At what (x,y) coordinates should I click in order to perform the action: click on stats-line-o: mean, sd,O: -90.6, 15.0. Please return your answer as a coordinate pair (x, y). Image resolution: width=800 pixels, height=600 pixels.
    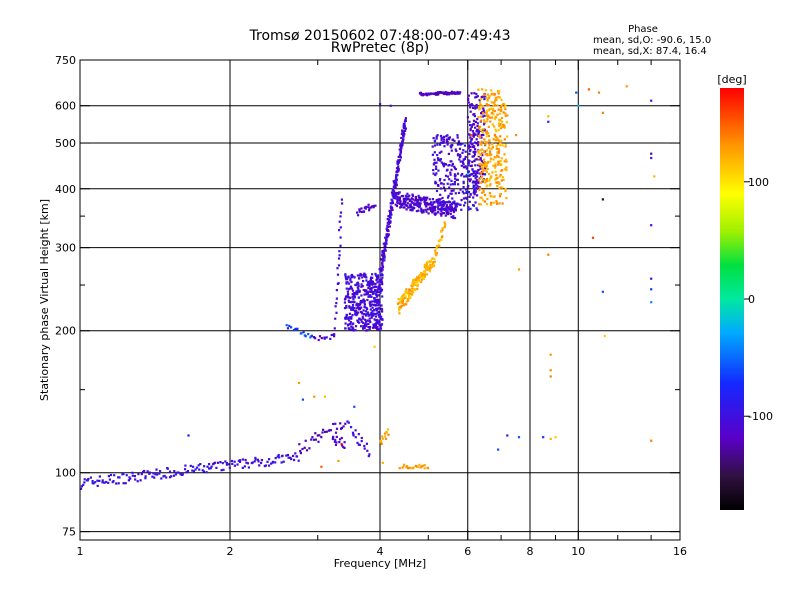
    Looking at the image, I should click on (652, 40).